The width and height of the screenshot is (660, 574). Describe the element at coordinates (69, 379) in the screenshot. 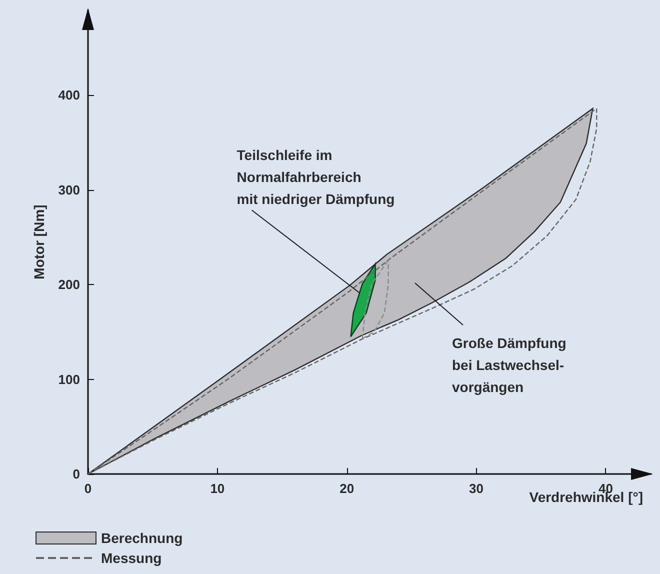

I see `y-tick-label: 100` at that location.